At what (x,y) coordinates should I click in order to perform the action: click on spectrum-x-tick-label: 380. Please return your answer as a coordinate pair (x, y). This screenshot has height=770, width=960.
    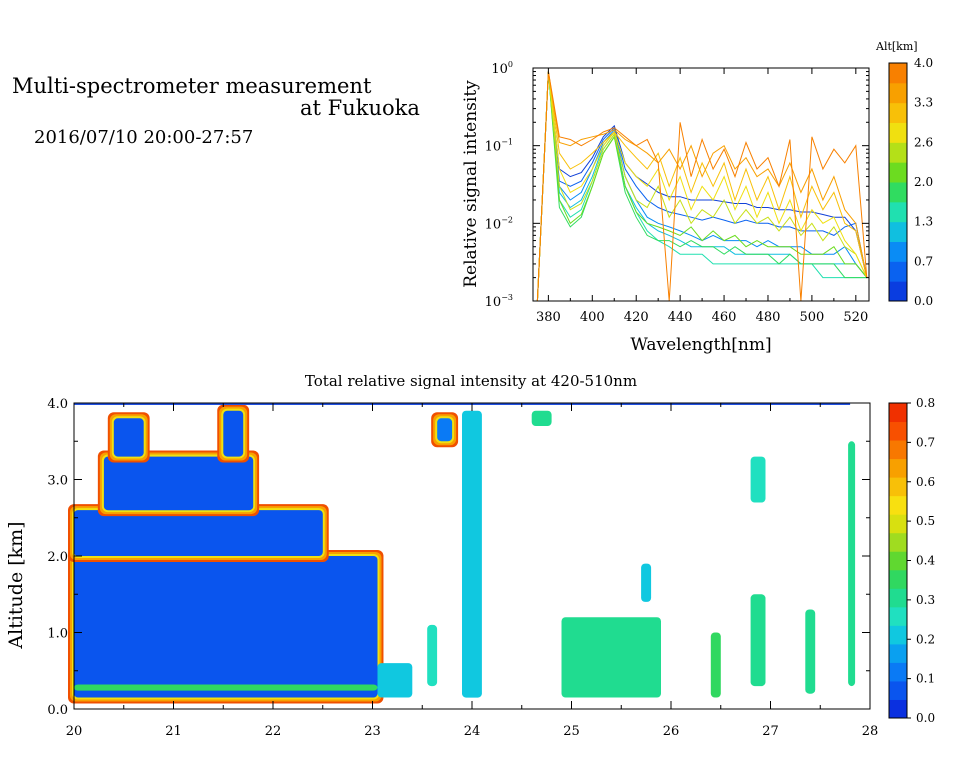
    Looking at the image, I should click on (548, 317).